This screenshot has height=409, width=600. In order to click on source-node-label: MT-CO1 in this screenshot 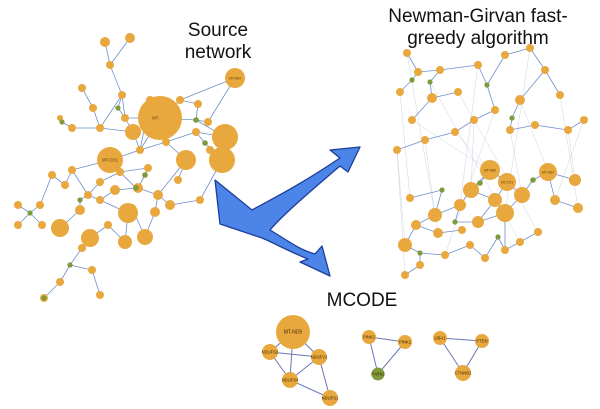, I will do `click(110, 160)`.